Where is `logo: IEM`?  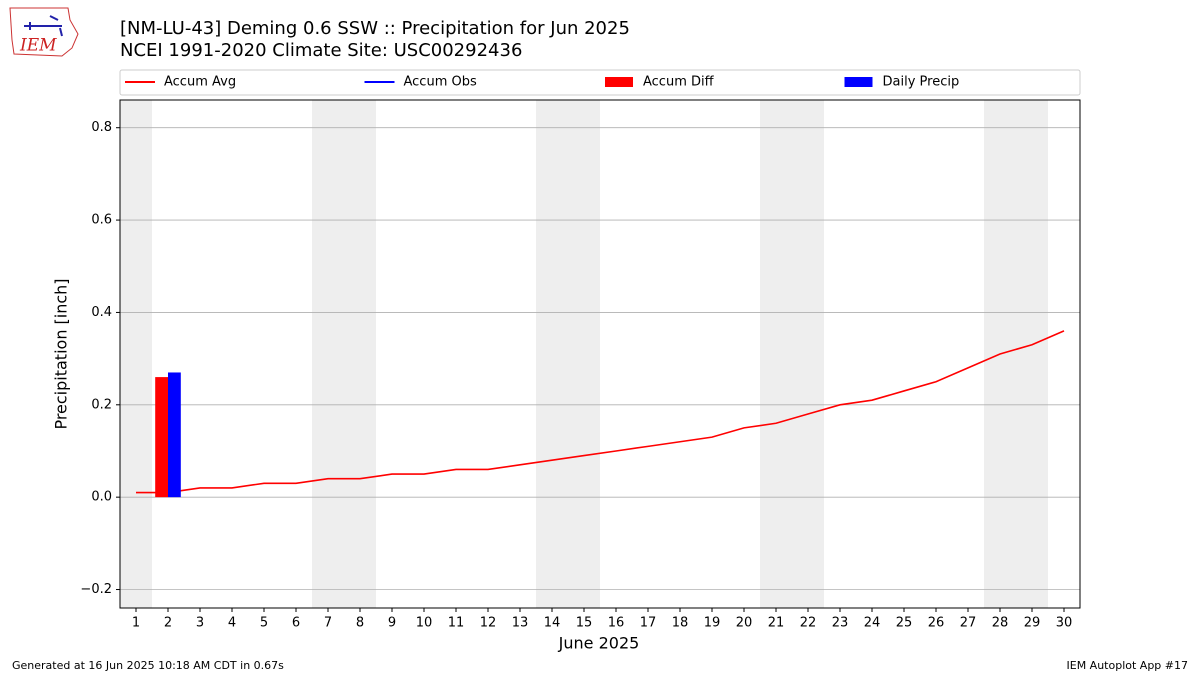 logo: IEM is located at coordinates (44, 32).